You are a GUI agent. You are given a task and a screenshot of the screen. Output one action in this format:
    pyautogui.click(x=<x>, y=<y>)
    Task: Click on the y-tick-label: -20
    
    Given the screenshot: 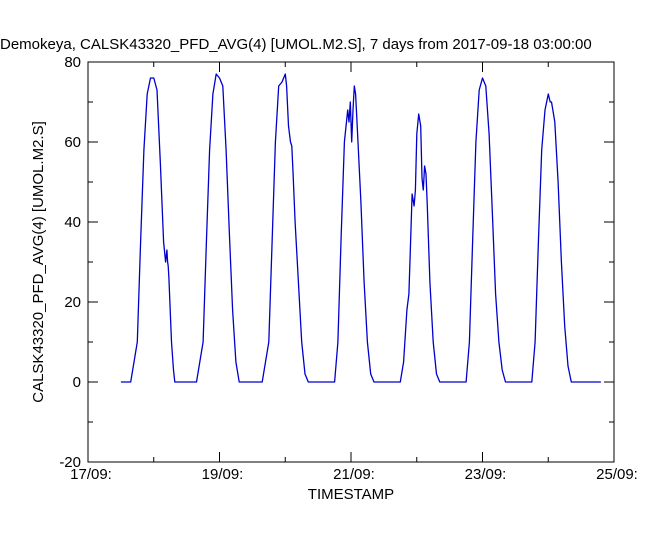 What is the action you would take?
    pyautogui.click(x=70, y=462)
    